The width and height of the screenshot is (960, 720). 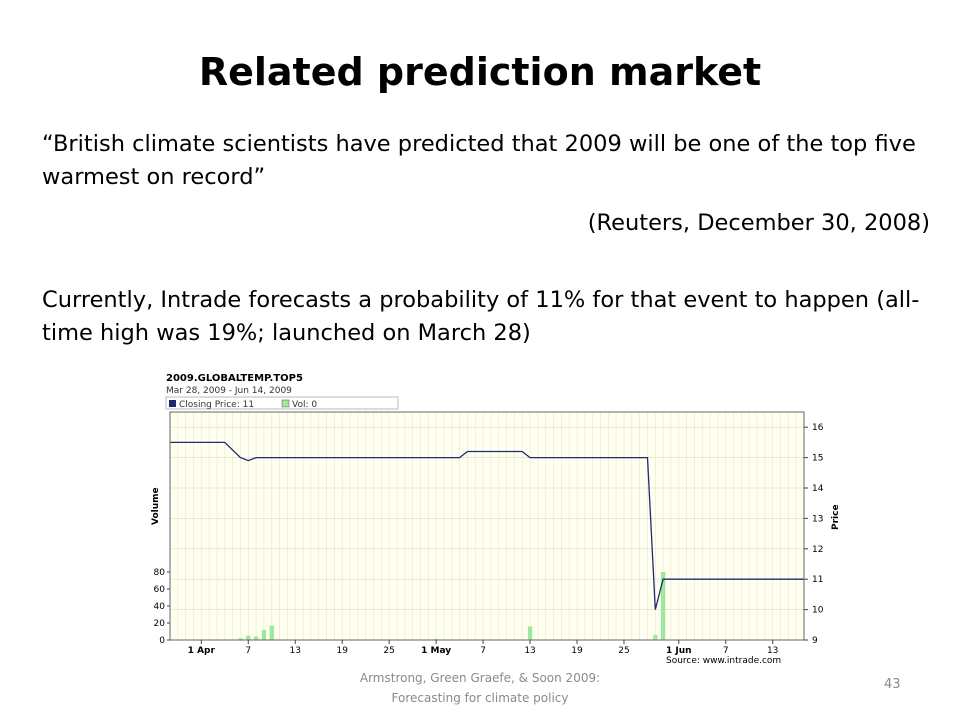 I want to click on date-axis: 1 Apr 7 13 19 25 1 May 7 13 19 25 1 Jun 7 13, so click(x=483, y=648).